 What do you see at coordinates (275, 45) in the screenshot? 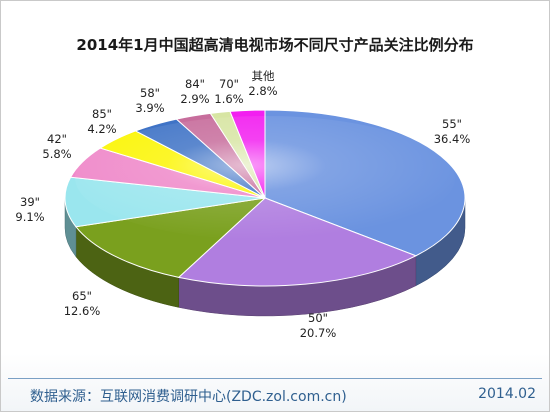
I see `chart-title: 2014年1月中国超高清电视市场不同尺寸产品关注比例分布` at bounding box center [275, 45].